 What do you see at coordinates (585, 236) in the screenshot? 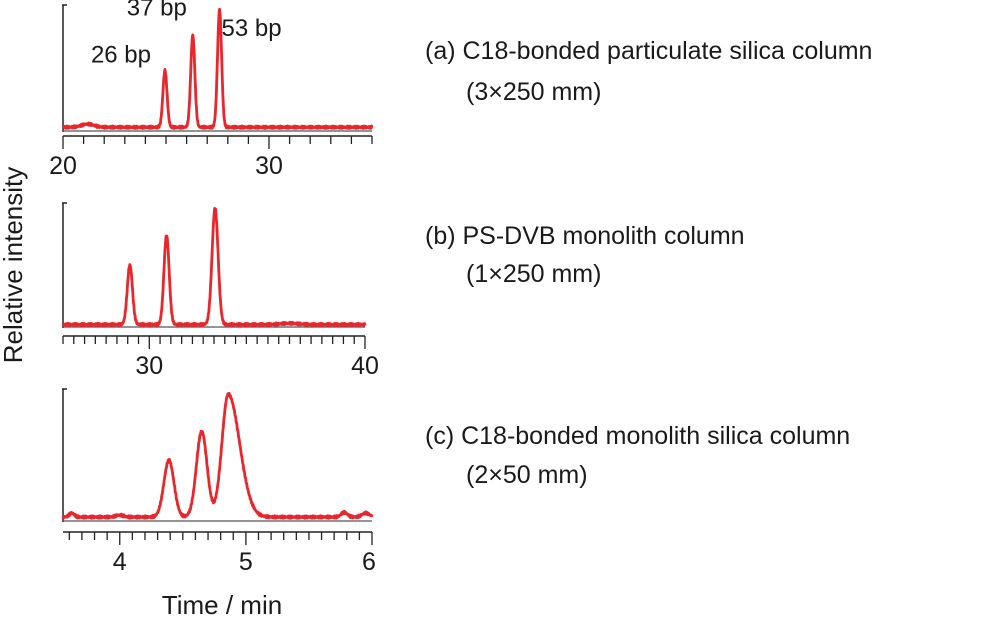
I see `caption-b: (b) PS-DVB monolith column` at bounding box center [585, 236].